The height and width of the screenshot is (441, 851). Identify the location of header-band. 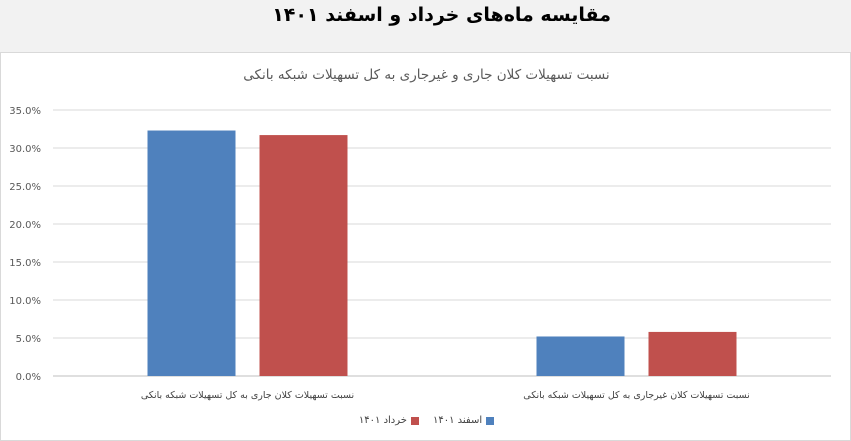
(425, 26).